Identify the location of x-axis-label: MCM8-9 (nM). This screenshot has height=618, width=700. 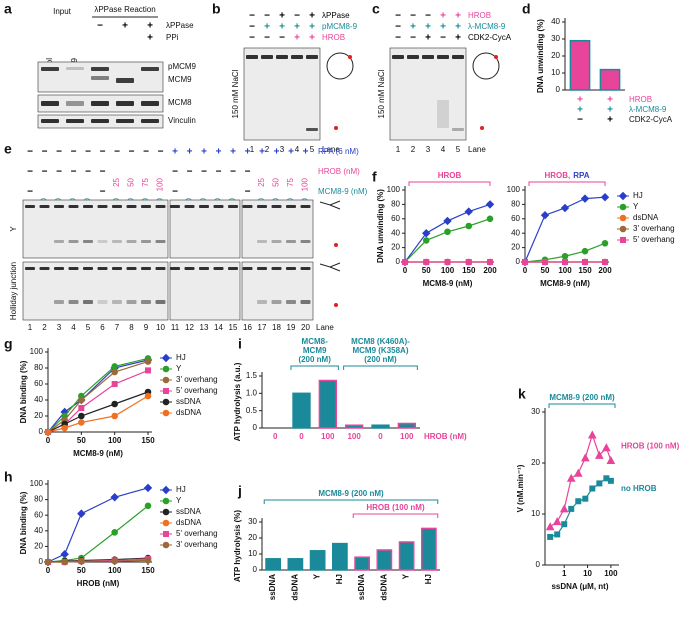
(448, 283).